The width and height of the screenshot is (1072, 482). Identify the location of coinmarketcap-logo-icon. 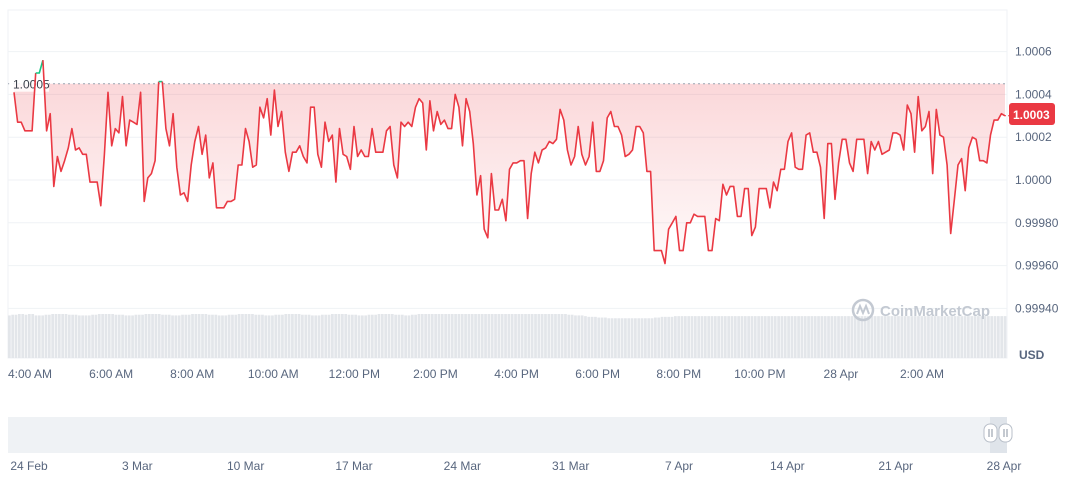
(863, 310).